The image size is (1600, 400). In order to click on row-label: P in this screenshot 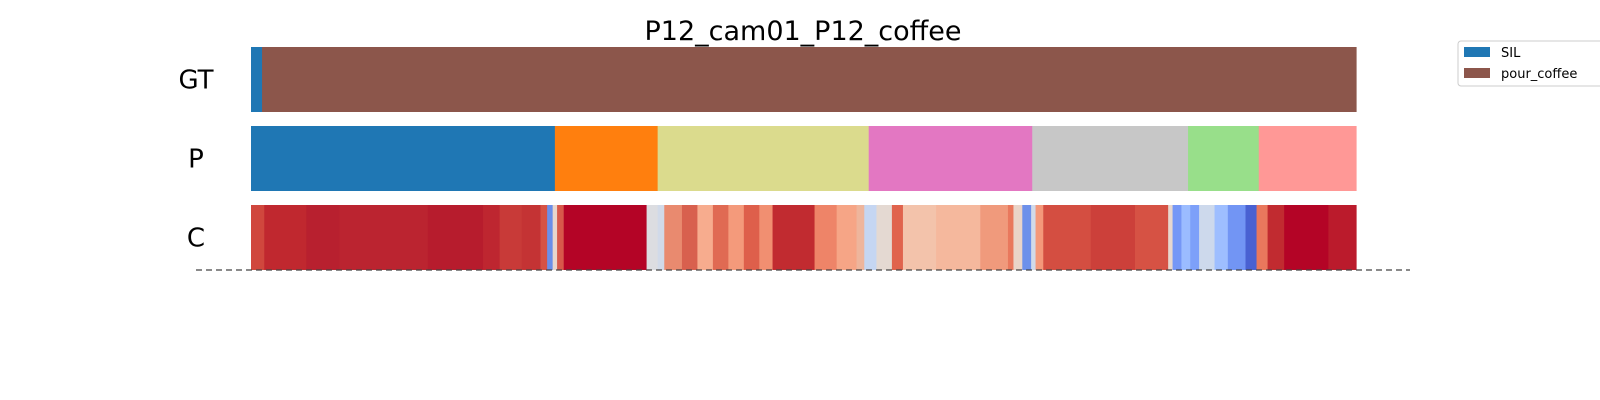, I will do `click(196, 160)`.